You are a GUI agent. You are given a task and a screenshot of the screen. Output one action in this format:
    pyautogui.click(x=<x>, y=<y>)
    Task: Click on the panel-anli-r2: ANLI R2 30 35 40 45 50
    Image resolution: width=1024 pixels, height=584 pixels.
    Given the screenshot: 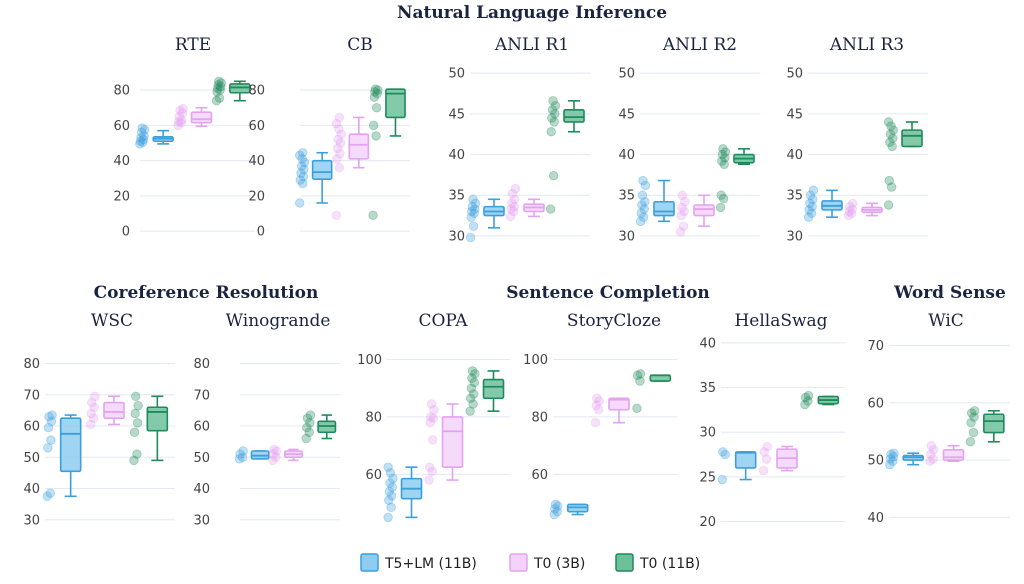 What is the action you would take?
    pyautogui.click(x=689, y=139)
    